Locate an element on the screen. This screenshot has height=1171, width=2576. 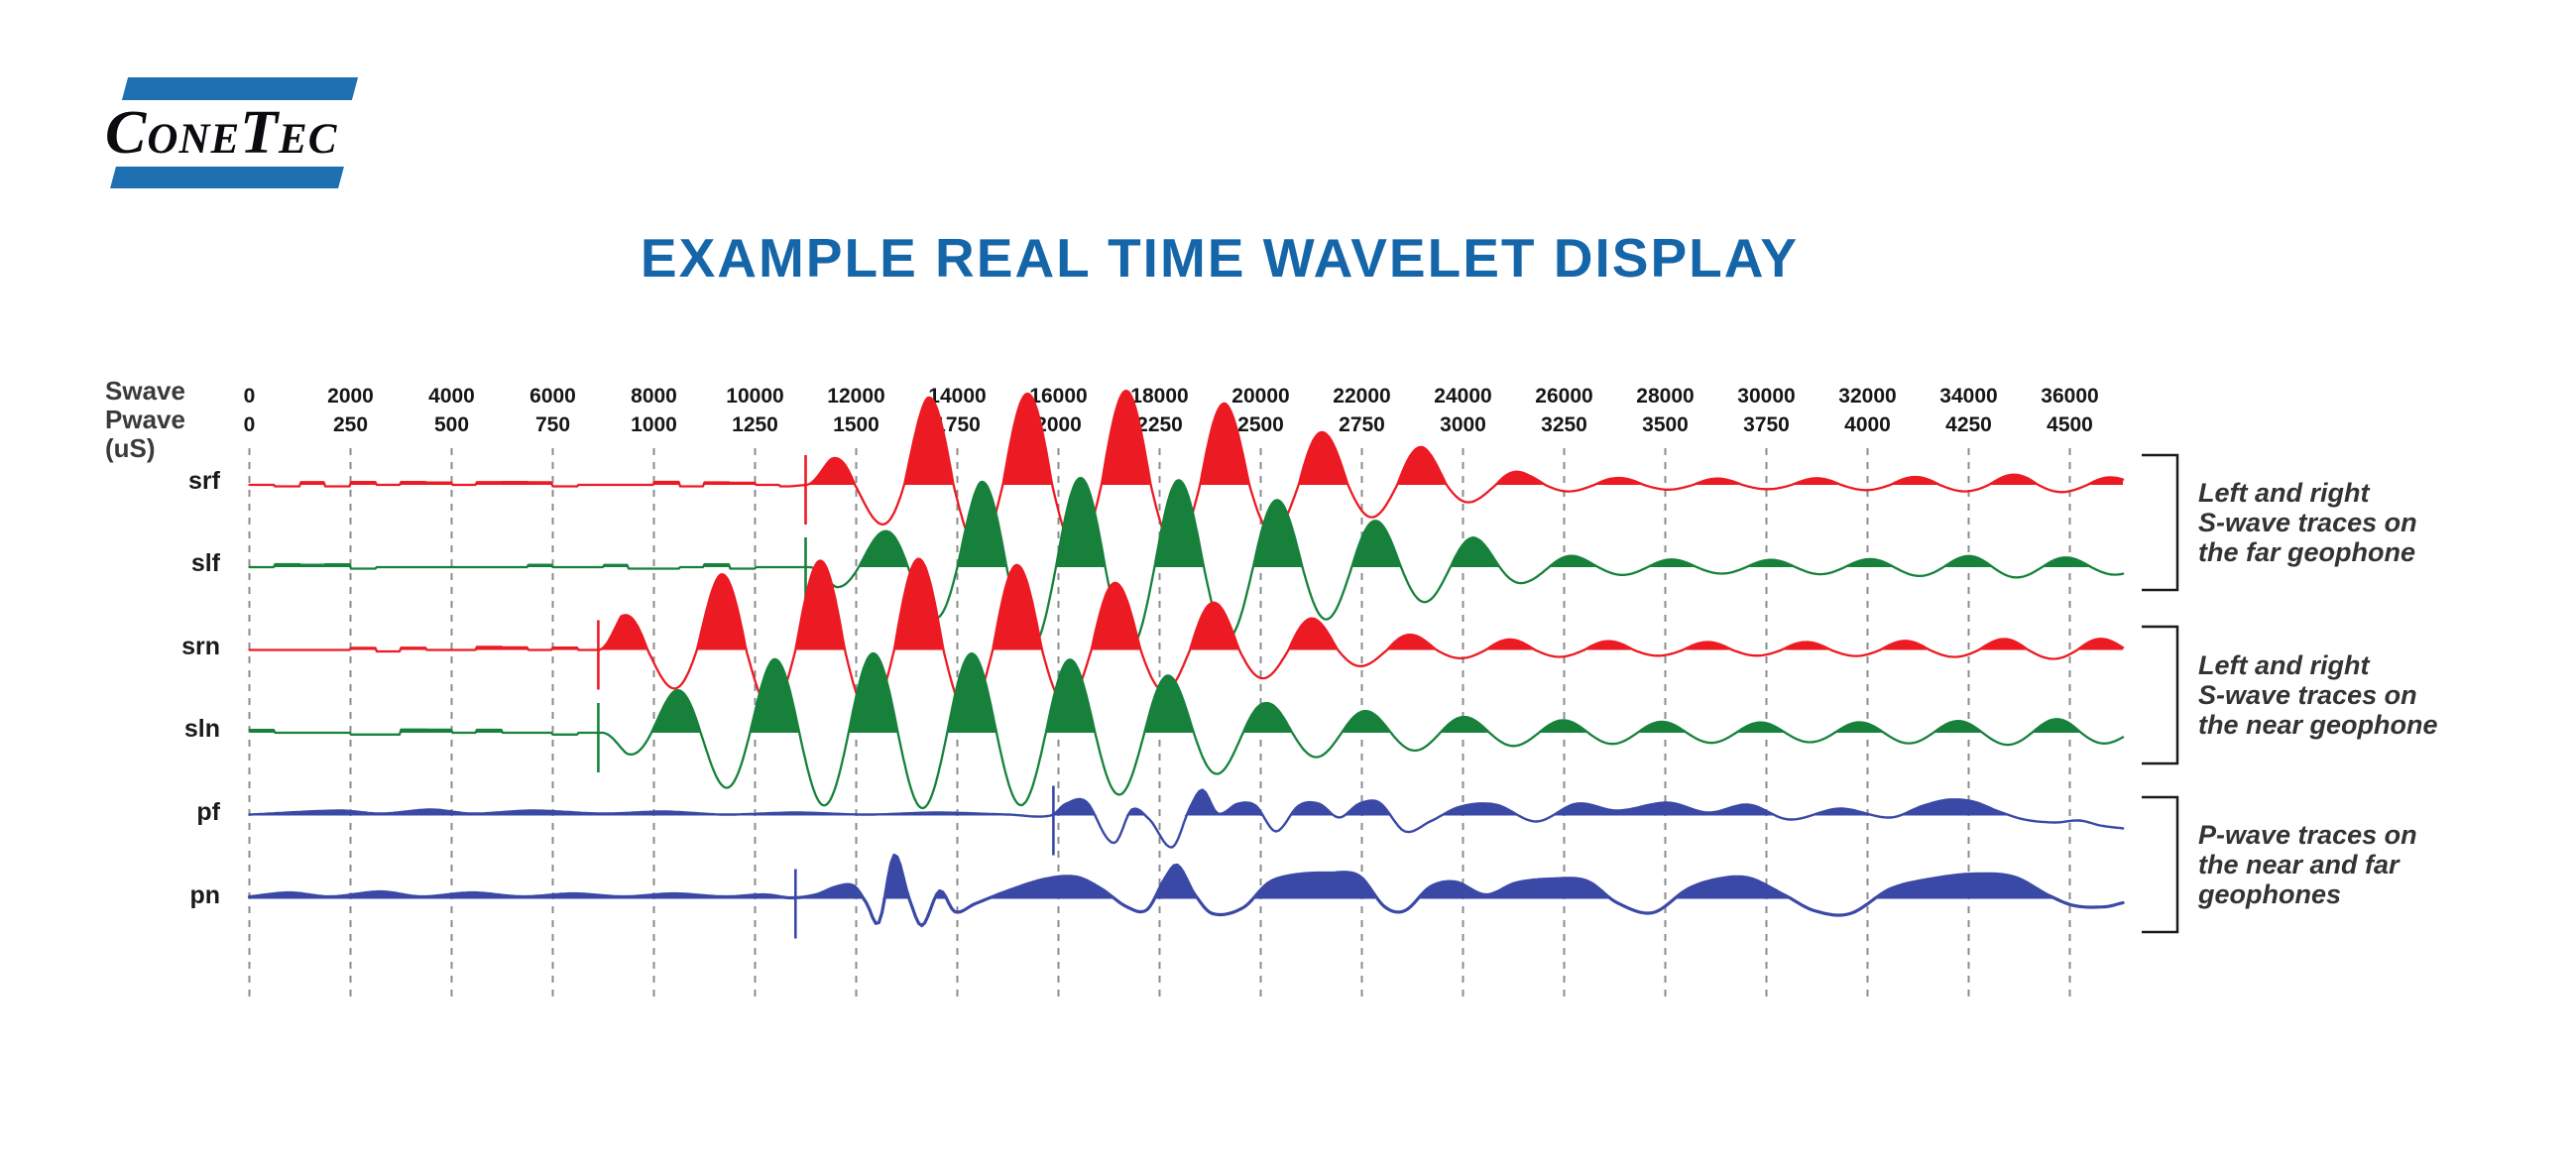
pwave-tick-label: 4000 is located at coordinates (1868, 424).